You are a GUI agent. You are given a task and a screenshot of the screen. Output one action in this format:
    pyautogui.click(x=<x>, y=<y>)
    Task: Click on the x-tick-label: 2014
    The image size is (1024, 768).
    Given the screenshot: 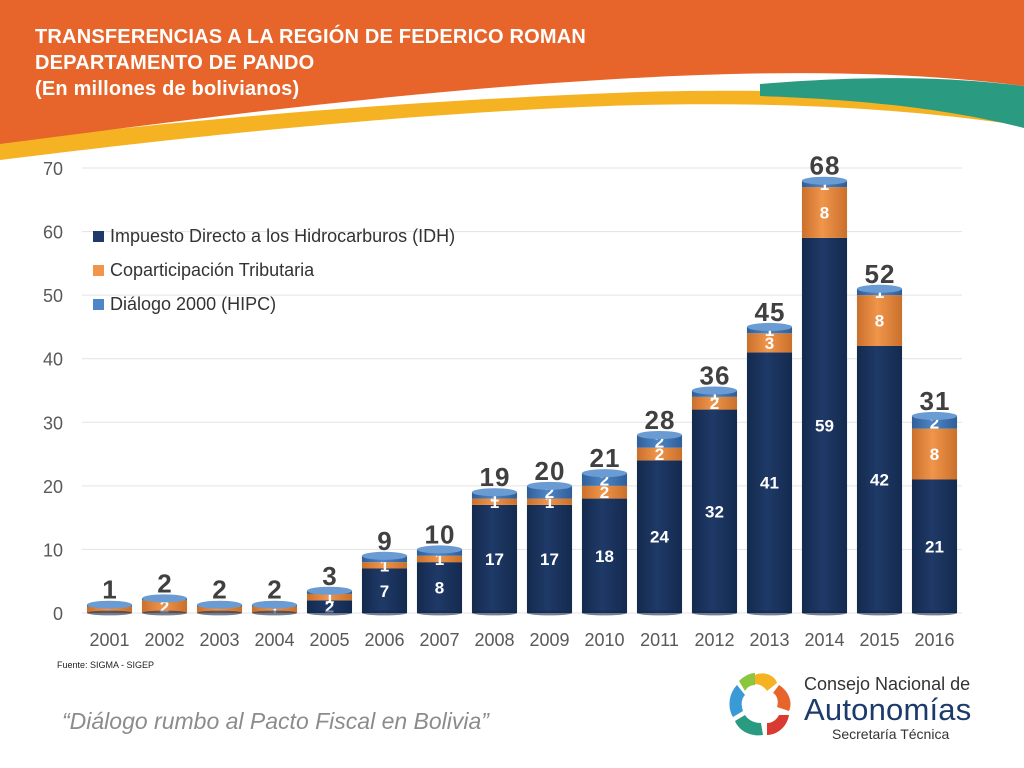 What is the action you would take?
    pyautogui.click(x=824, y=640)
    